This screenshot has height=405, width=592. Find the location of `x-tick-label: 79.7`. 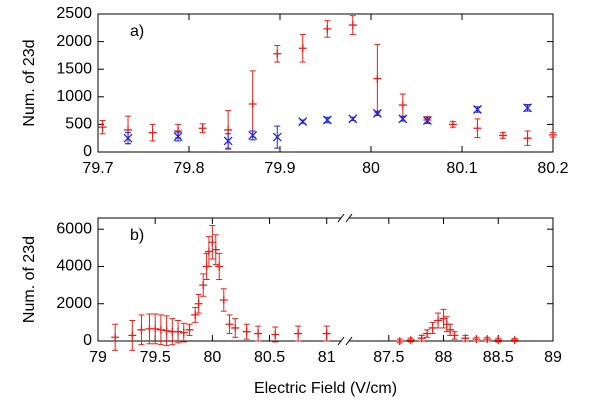

x-tick-label: 79.7 is located at coordinates (97, 168).